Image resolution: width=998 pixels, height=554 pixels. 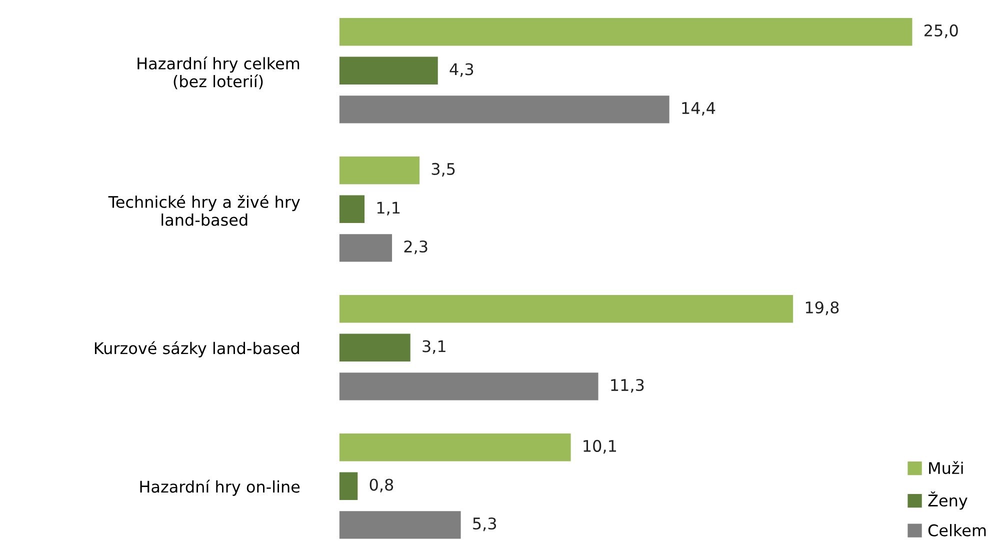 What do you see at coordinates (196, 349) in the screenshot?
I see `y-tick-label: Kurzové sázky land-based` at bounding box center [196, 349].